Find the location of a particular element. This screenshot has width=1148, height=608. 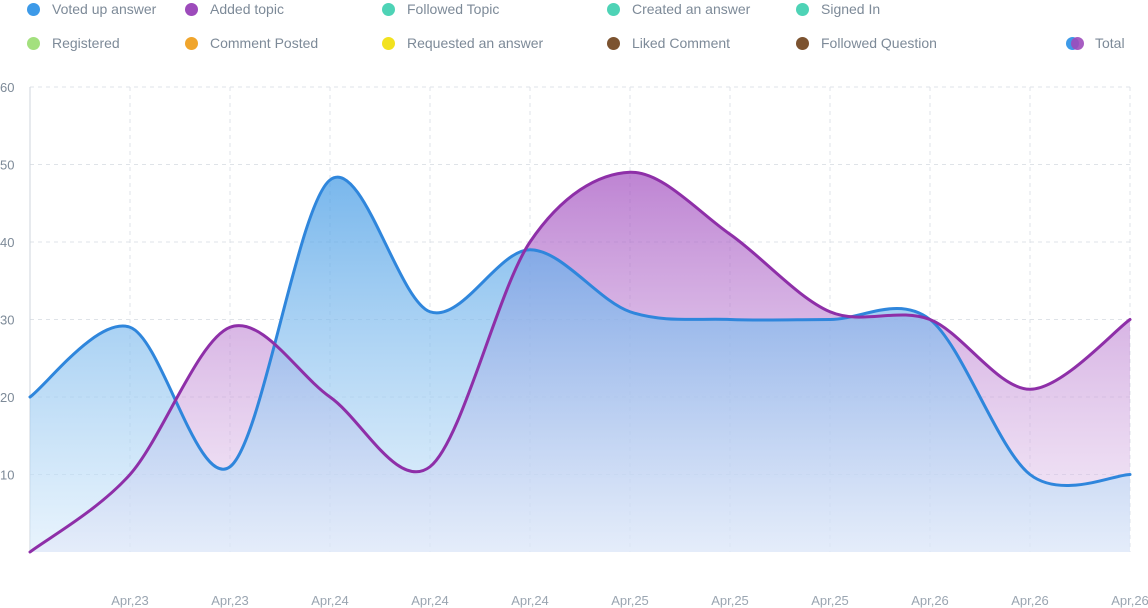

y-tick-label: 20 is located at coordinates (7, 397).